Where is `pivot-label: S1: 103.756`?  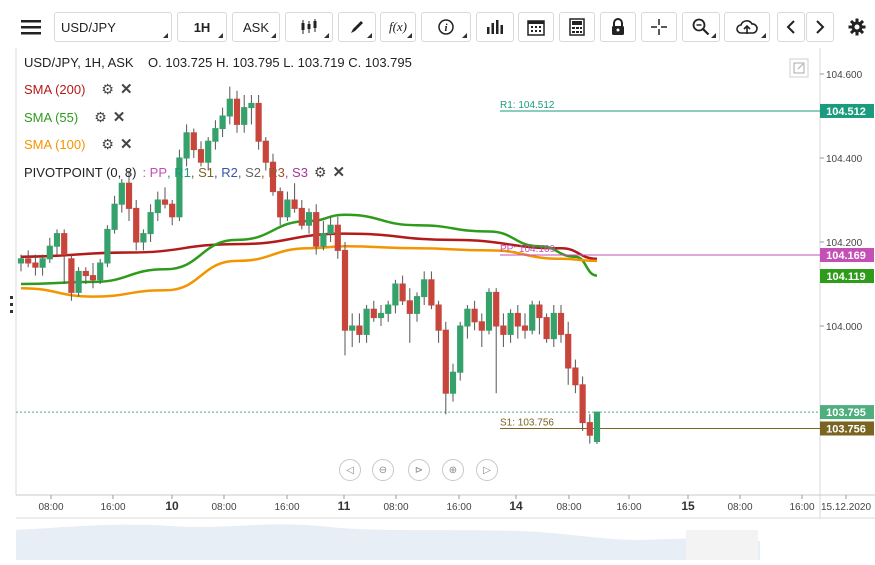 pivot-label: S1: 103.756 is located at coordinates (527, 422).